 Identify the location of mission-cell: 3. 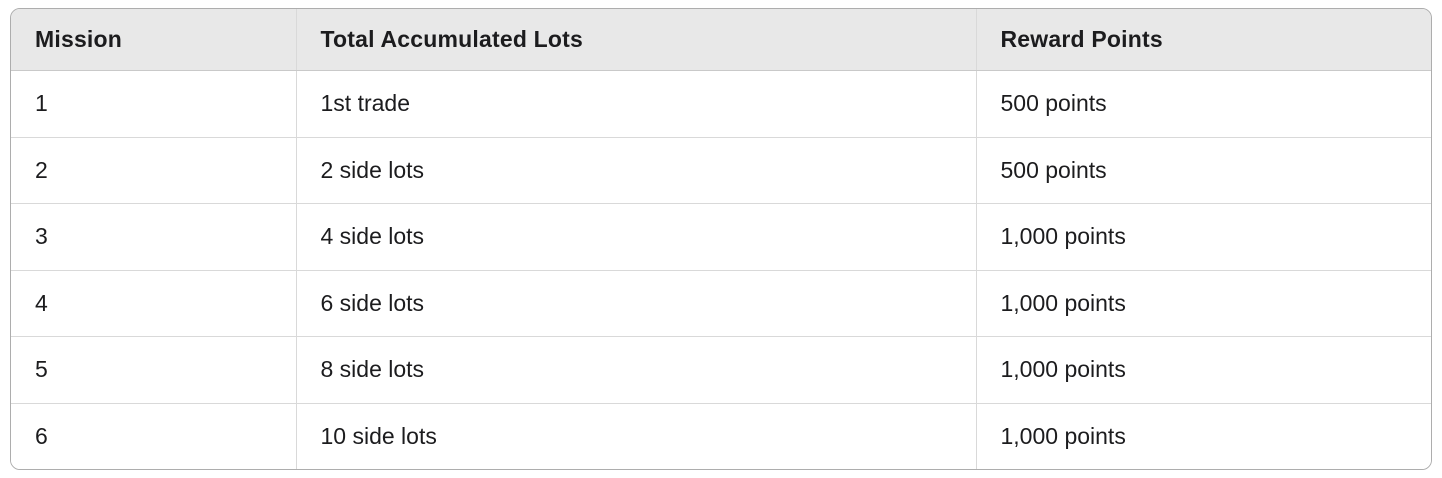
(153, 236).